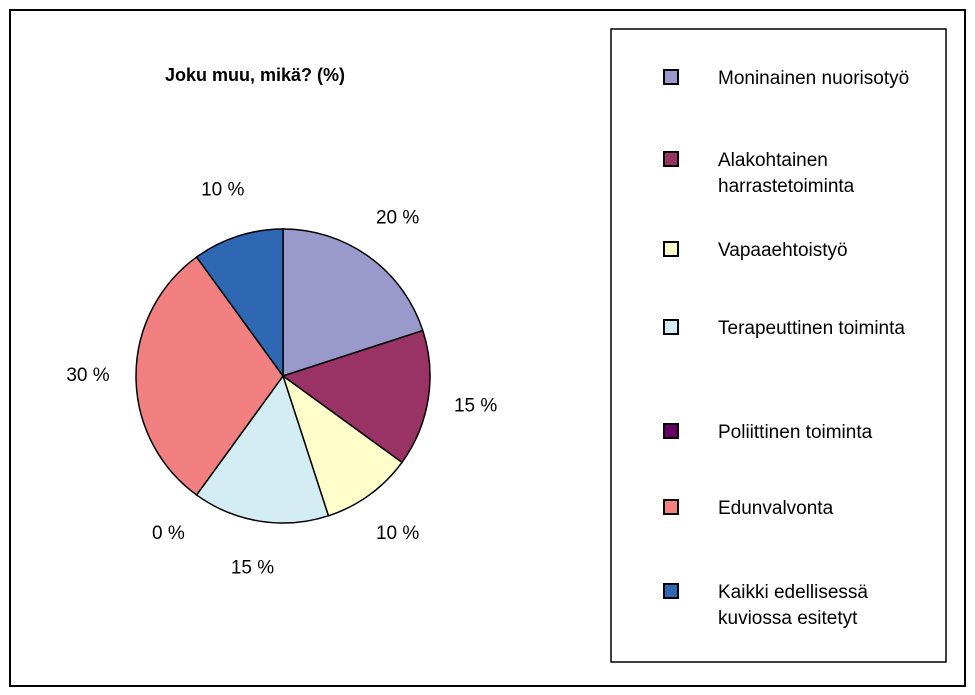 The image size is (975, 695). Describe the element at coordinates (793, 605) in the screenshot. I see `legend-label: Kaikki edellisessä kuviossa esitetyt` at that location.